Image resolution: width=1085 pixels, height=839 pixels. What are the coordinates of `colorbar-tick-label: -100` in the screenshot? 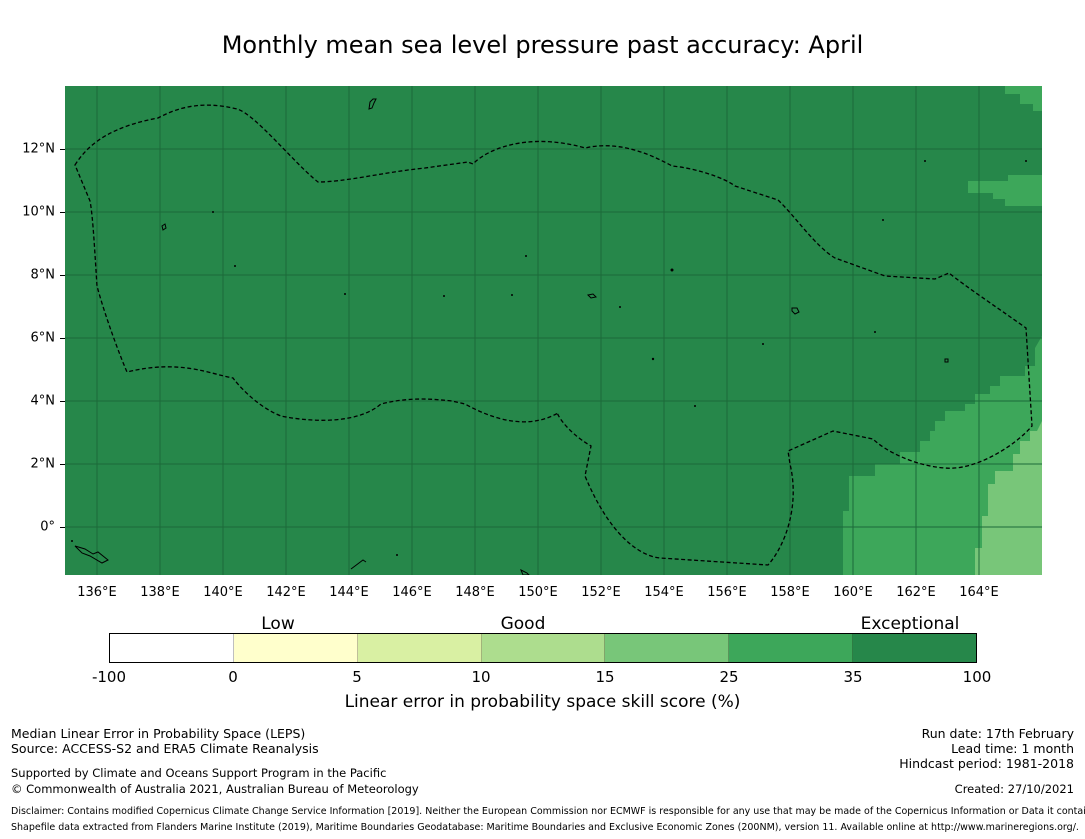 It's located at (109, 677).